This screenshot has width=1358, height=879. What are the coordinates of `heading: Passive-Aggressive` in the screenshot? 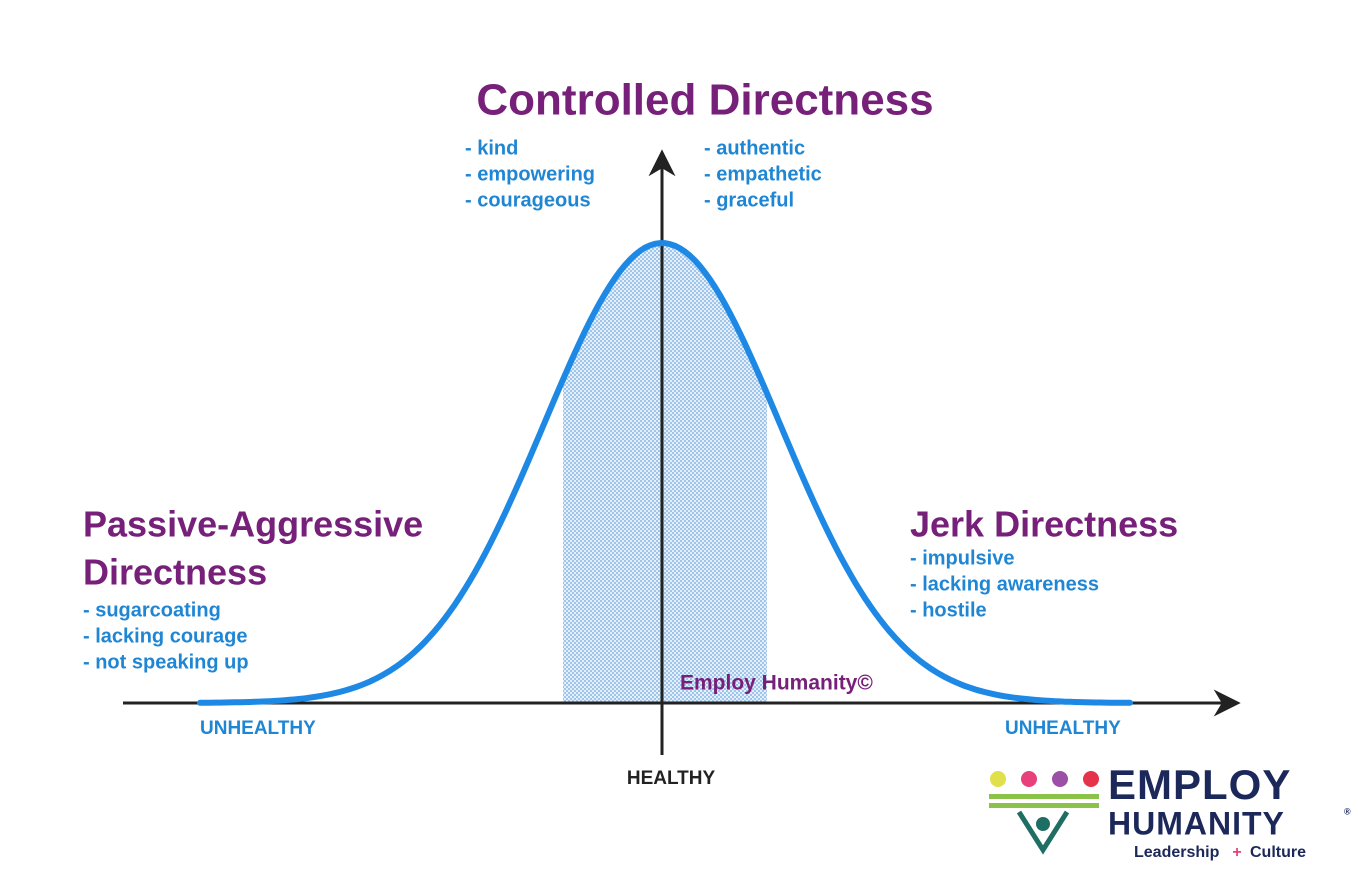 It's located at (253, 524).